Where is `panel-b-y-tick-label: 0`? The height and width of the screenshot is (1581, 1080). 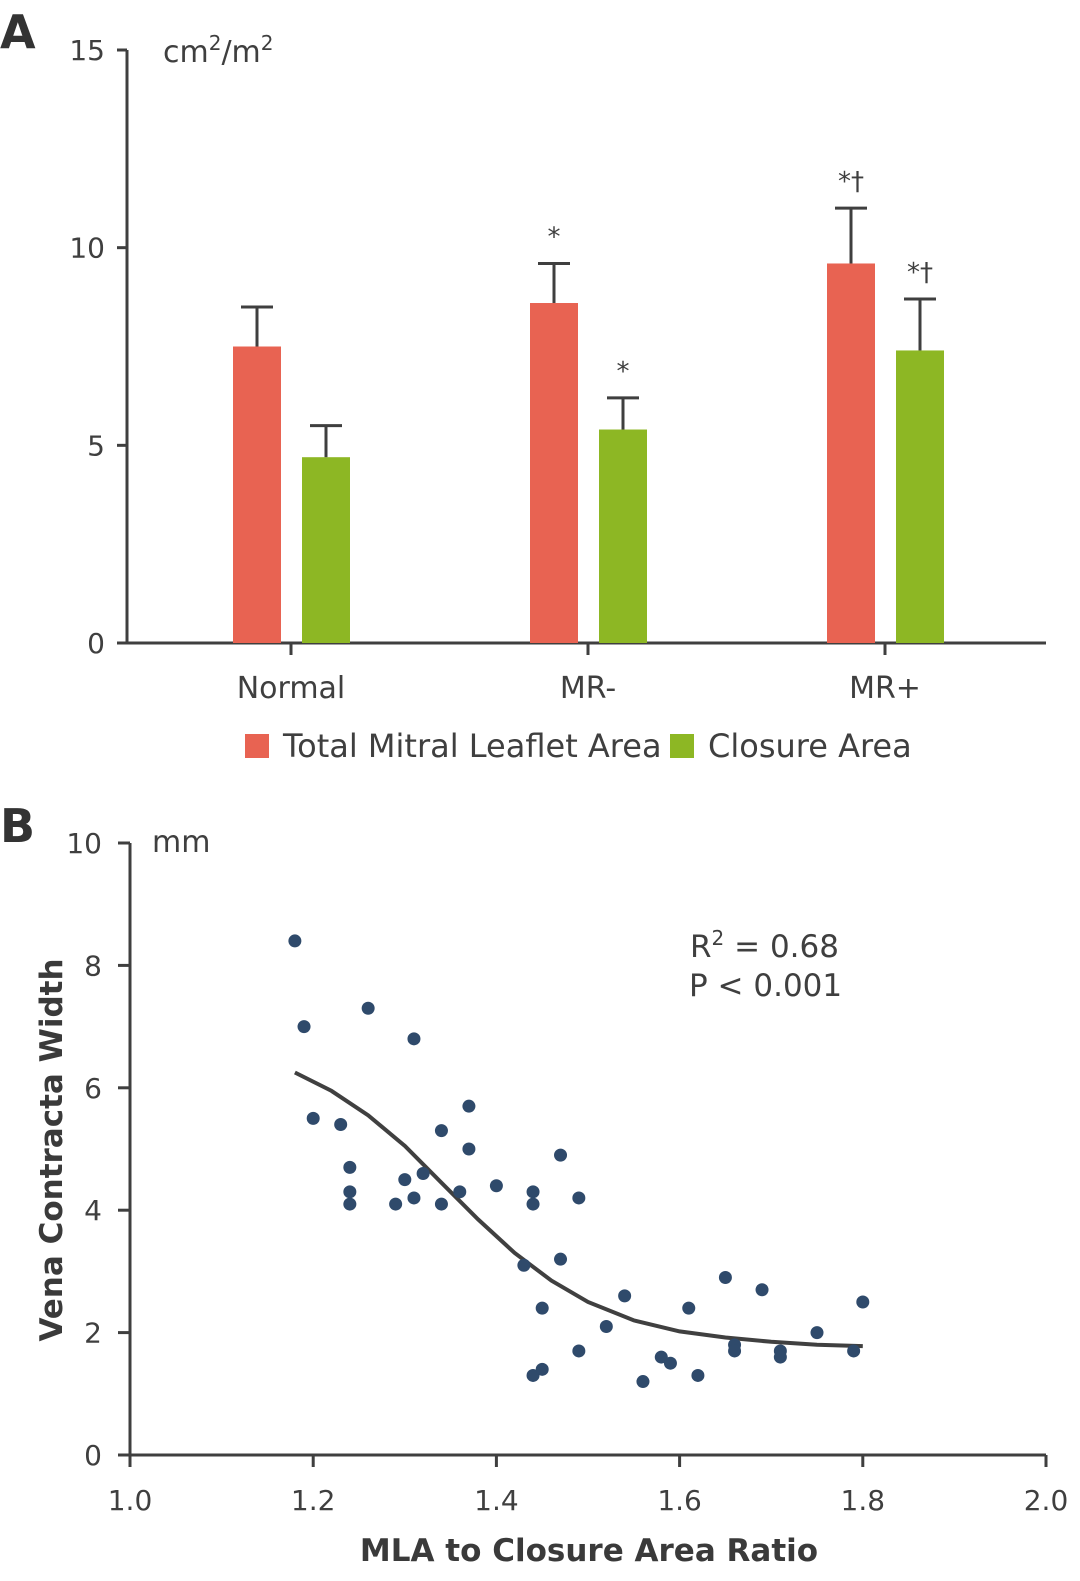 panel-b-y-tick-label: 0 is located at coordinates (93, 1455).